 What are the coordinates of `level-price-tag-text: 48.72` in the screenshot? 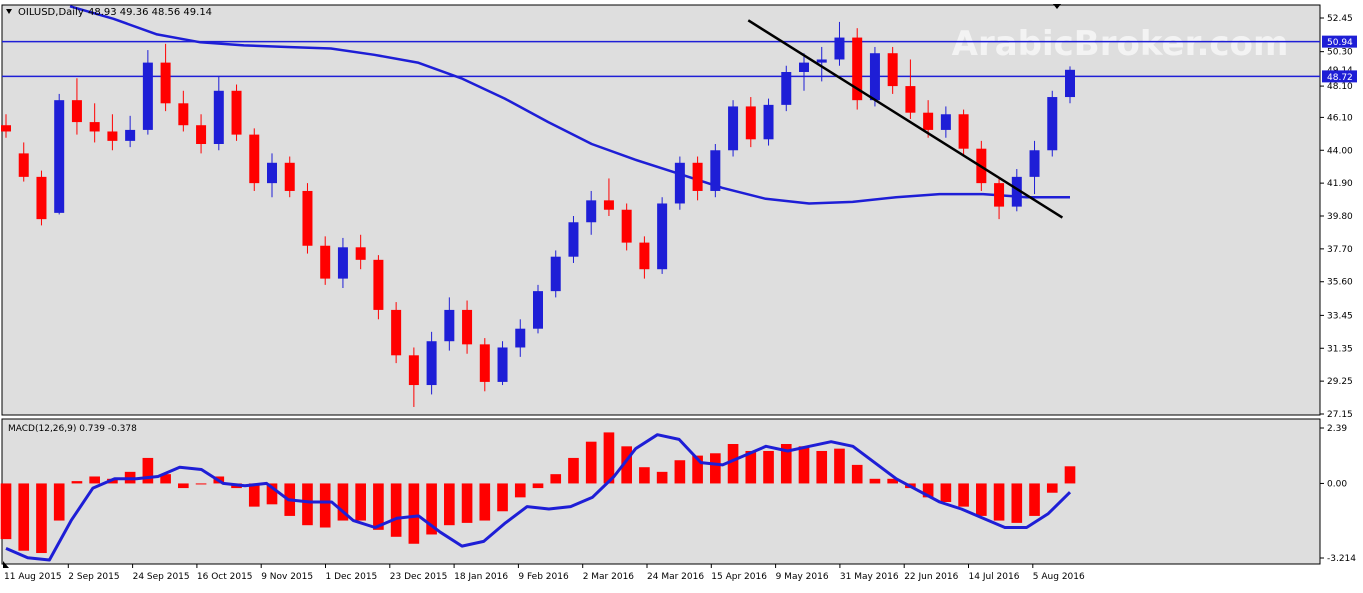 It's located at (1340, 78).